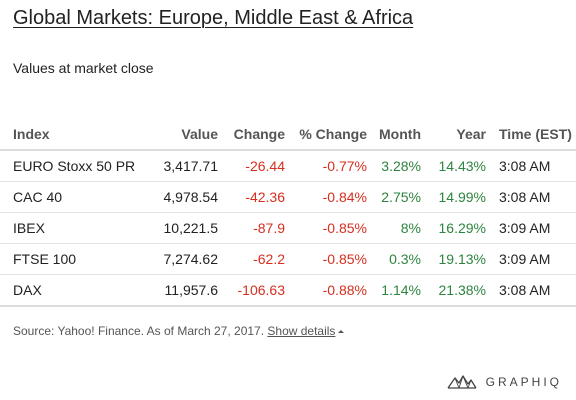  What do you see at coordinates (79, 166) in the screenshot?
I see `index-name-cell: EURO Stoxx 50 PR` at bounding box center [79, 166].